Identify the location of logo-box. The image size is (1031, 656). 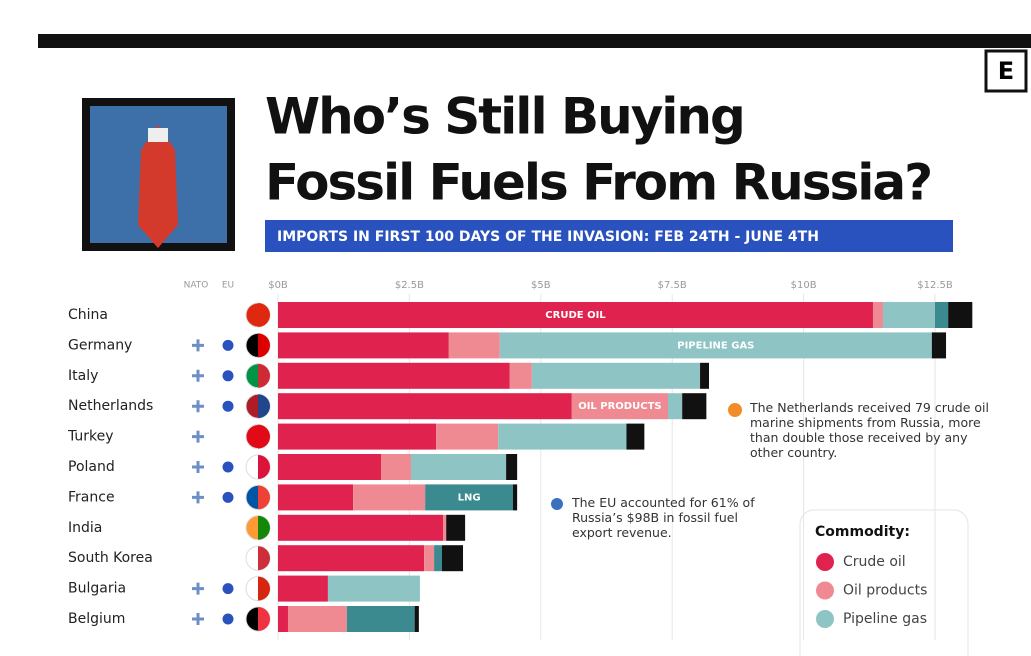
(1006, 71).